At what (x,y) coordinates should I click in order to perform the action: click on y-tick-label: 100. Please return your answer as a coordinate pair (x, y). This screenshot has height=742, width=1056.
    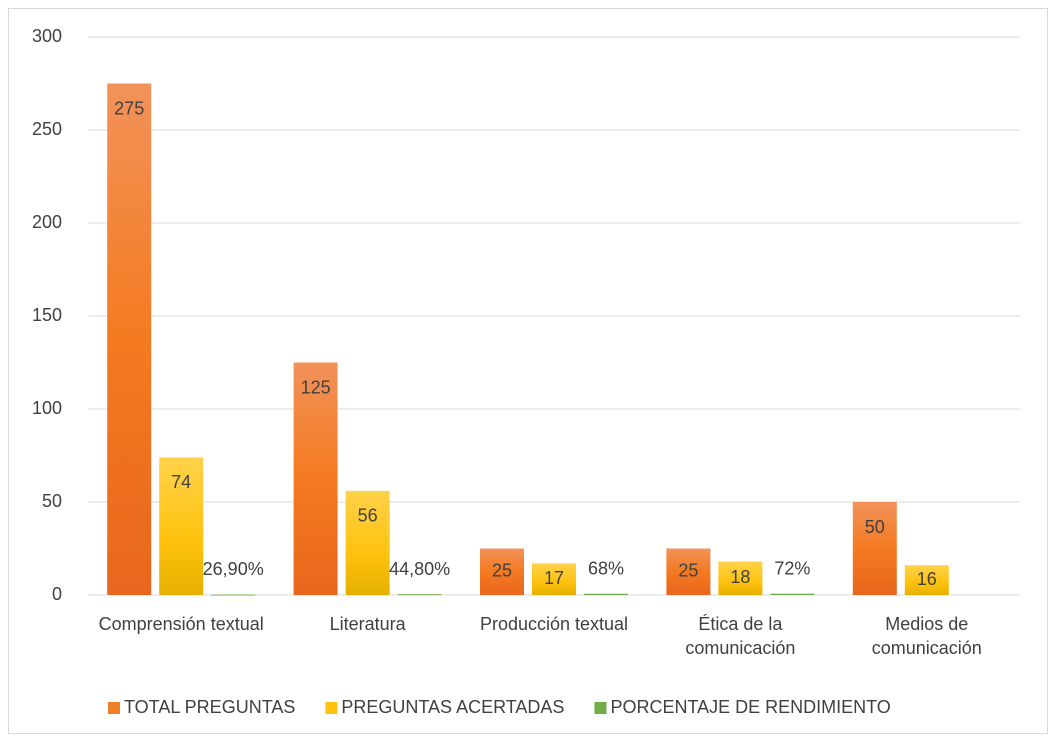
    Looking at the image, I should click on (47, 408).